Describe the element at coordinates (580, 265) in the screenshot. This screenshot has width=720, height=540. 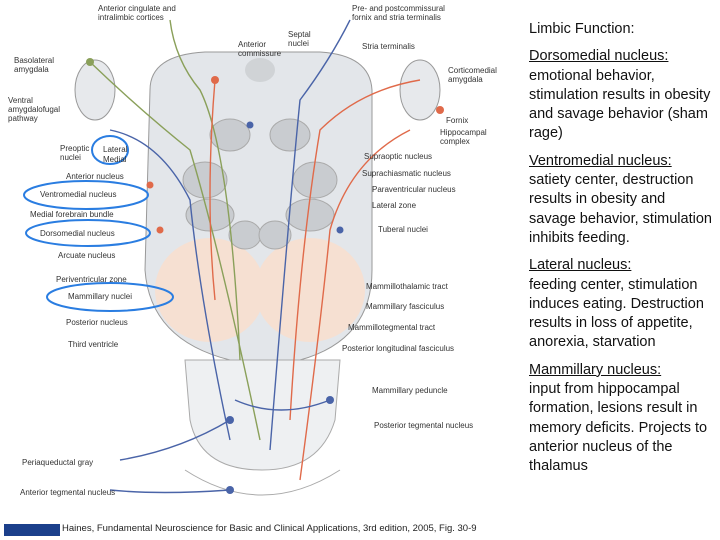
I see `note-term: Lateral nucleus:` at that location.